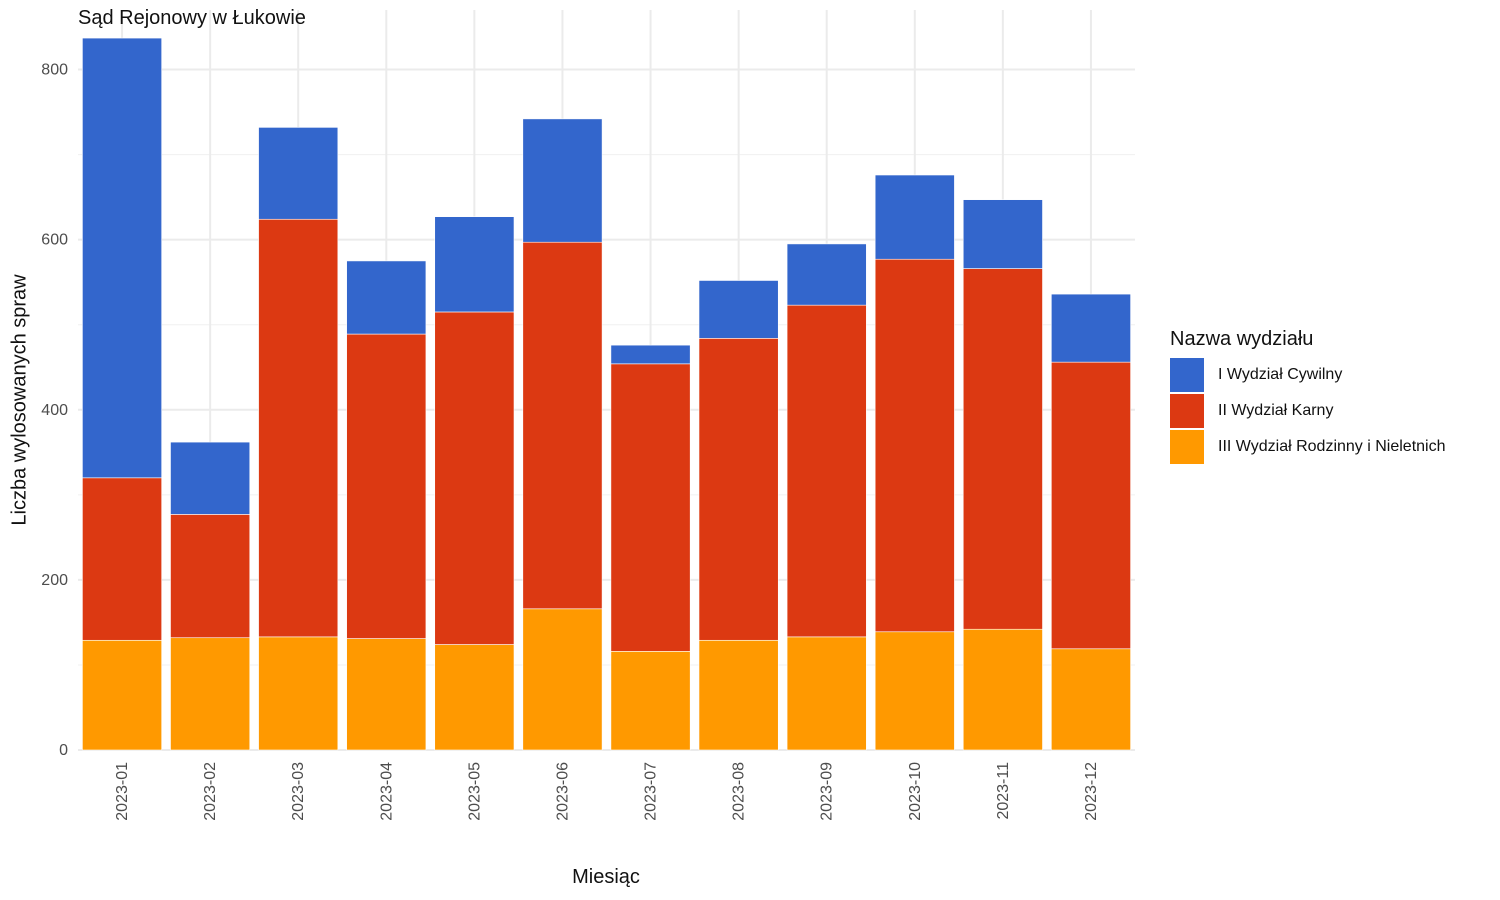 The image size is (1500, 900). What do you see at coordinates (1091, 791) in the screenshot?
I see `x-tick-label: 2023-12` at bounding box center [1091, 791].